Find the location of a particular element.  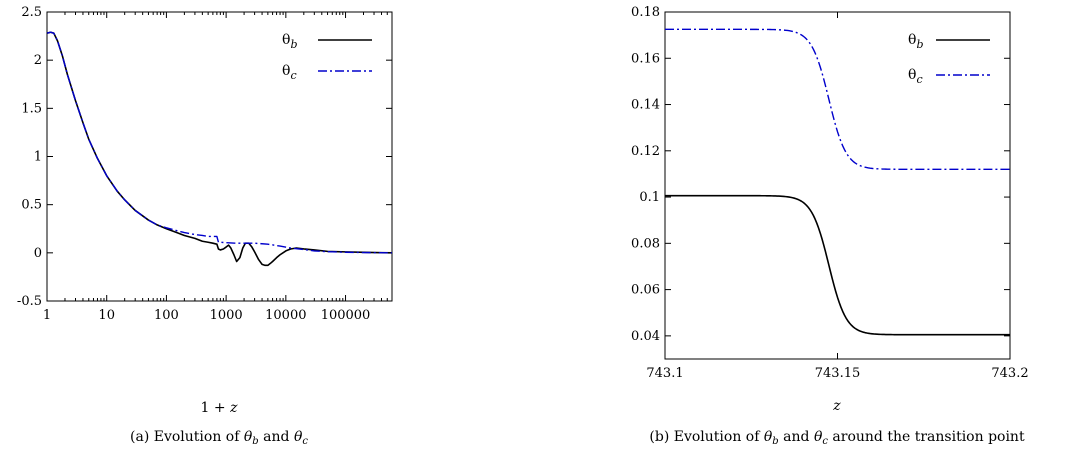

y-tick-label: 0.12 is located at coordinates (645, 151).